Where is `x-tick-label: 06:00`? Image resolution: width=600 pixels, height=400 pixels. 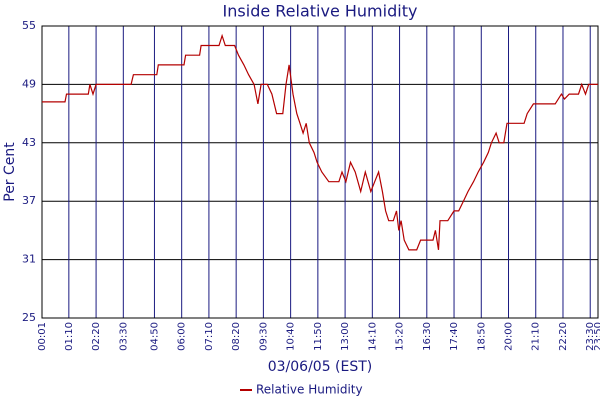
x-tick-label: 06:00 is located at coordinates (182, 336).